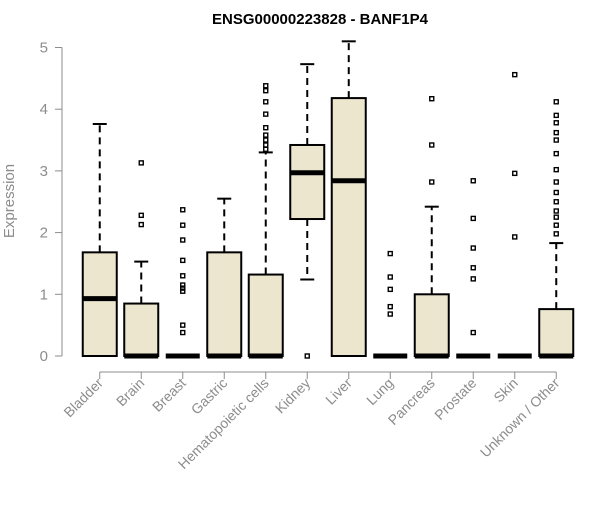  What do you see at coordinates (338, 391) in the screenshot?
I see `x-tick-label: Liver` at bounding box center [338, 391].